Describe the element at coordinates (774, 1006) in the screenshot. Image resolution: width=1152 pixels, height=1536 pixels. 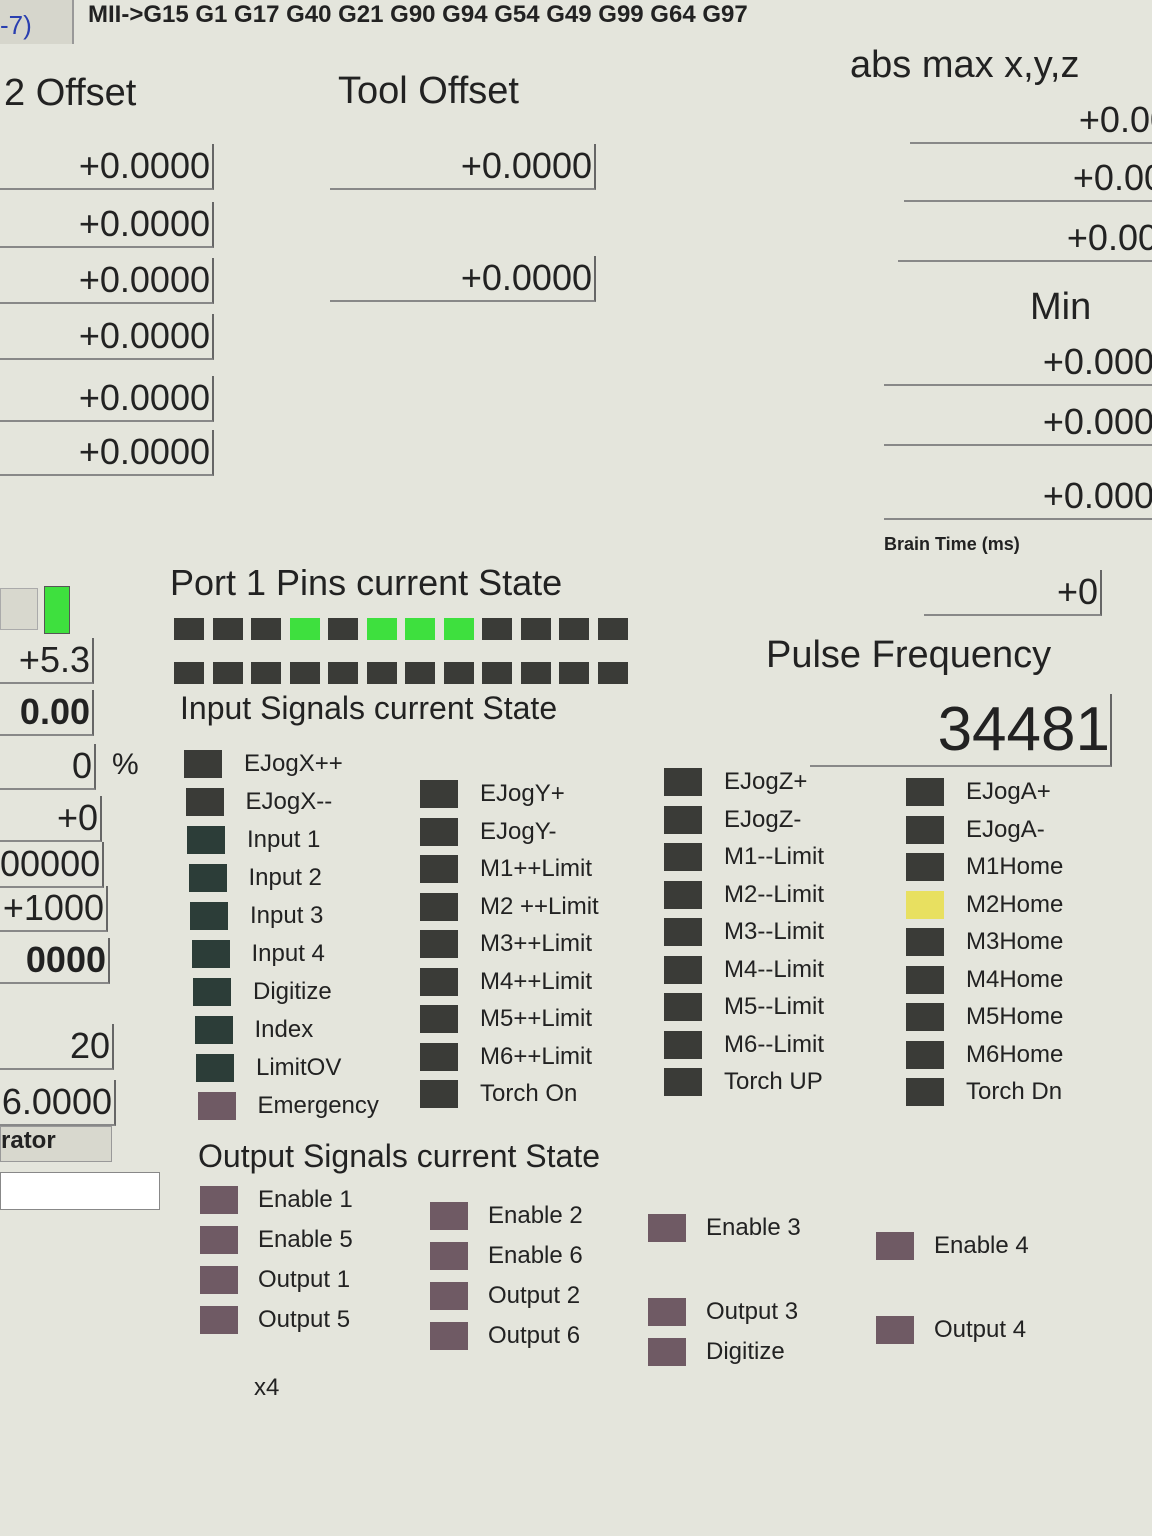
I see `signal-label: M5--Limit` at that location.